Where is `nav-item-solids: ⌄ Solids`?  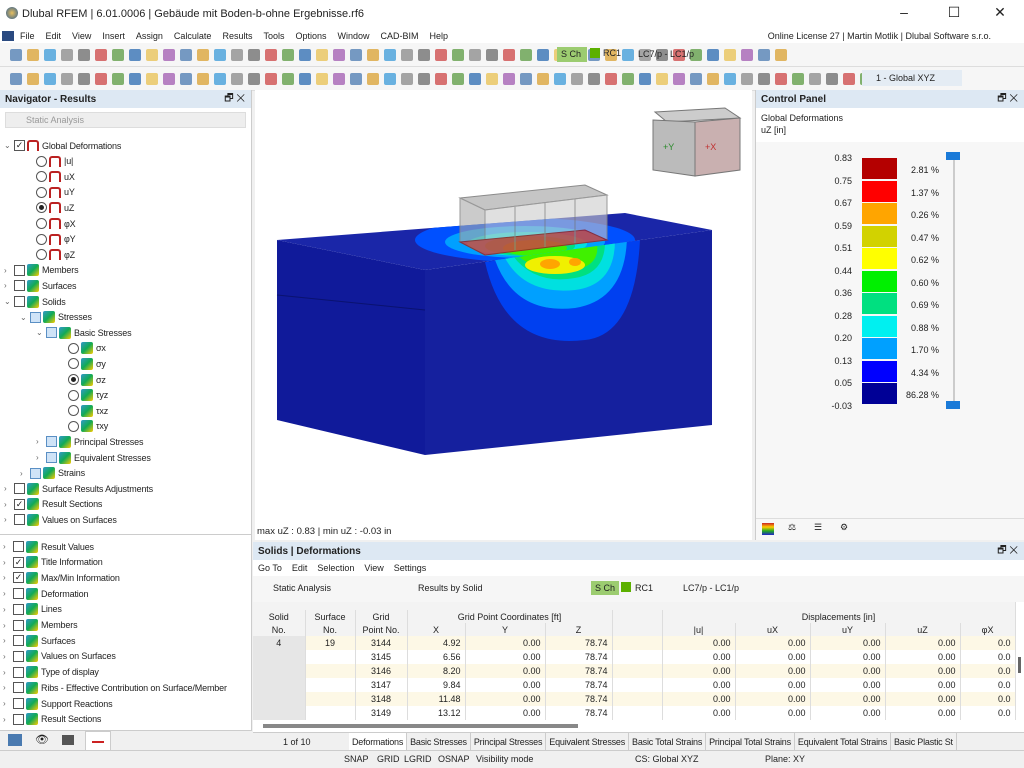
nav-item-solids: ⌄ Solids is located at coordinates (35, 301).